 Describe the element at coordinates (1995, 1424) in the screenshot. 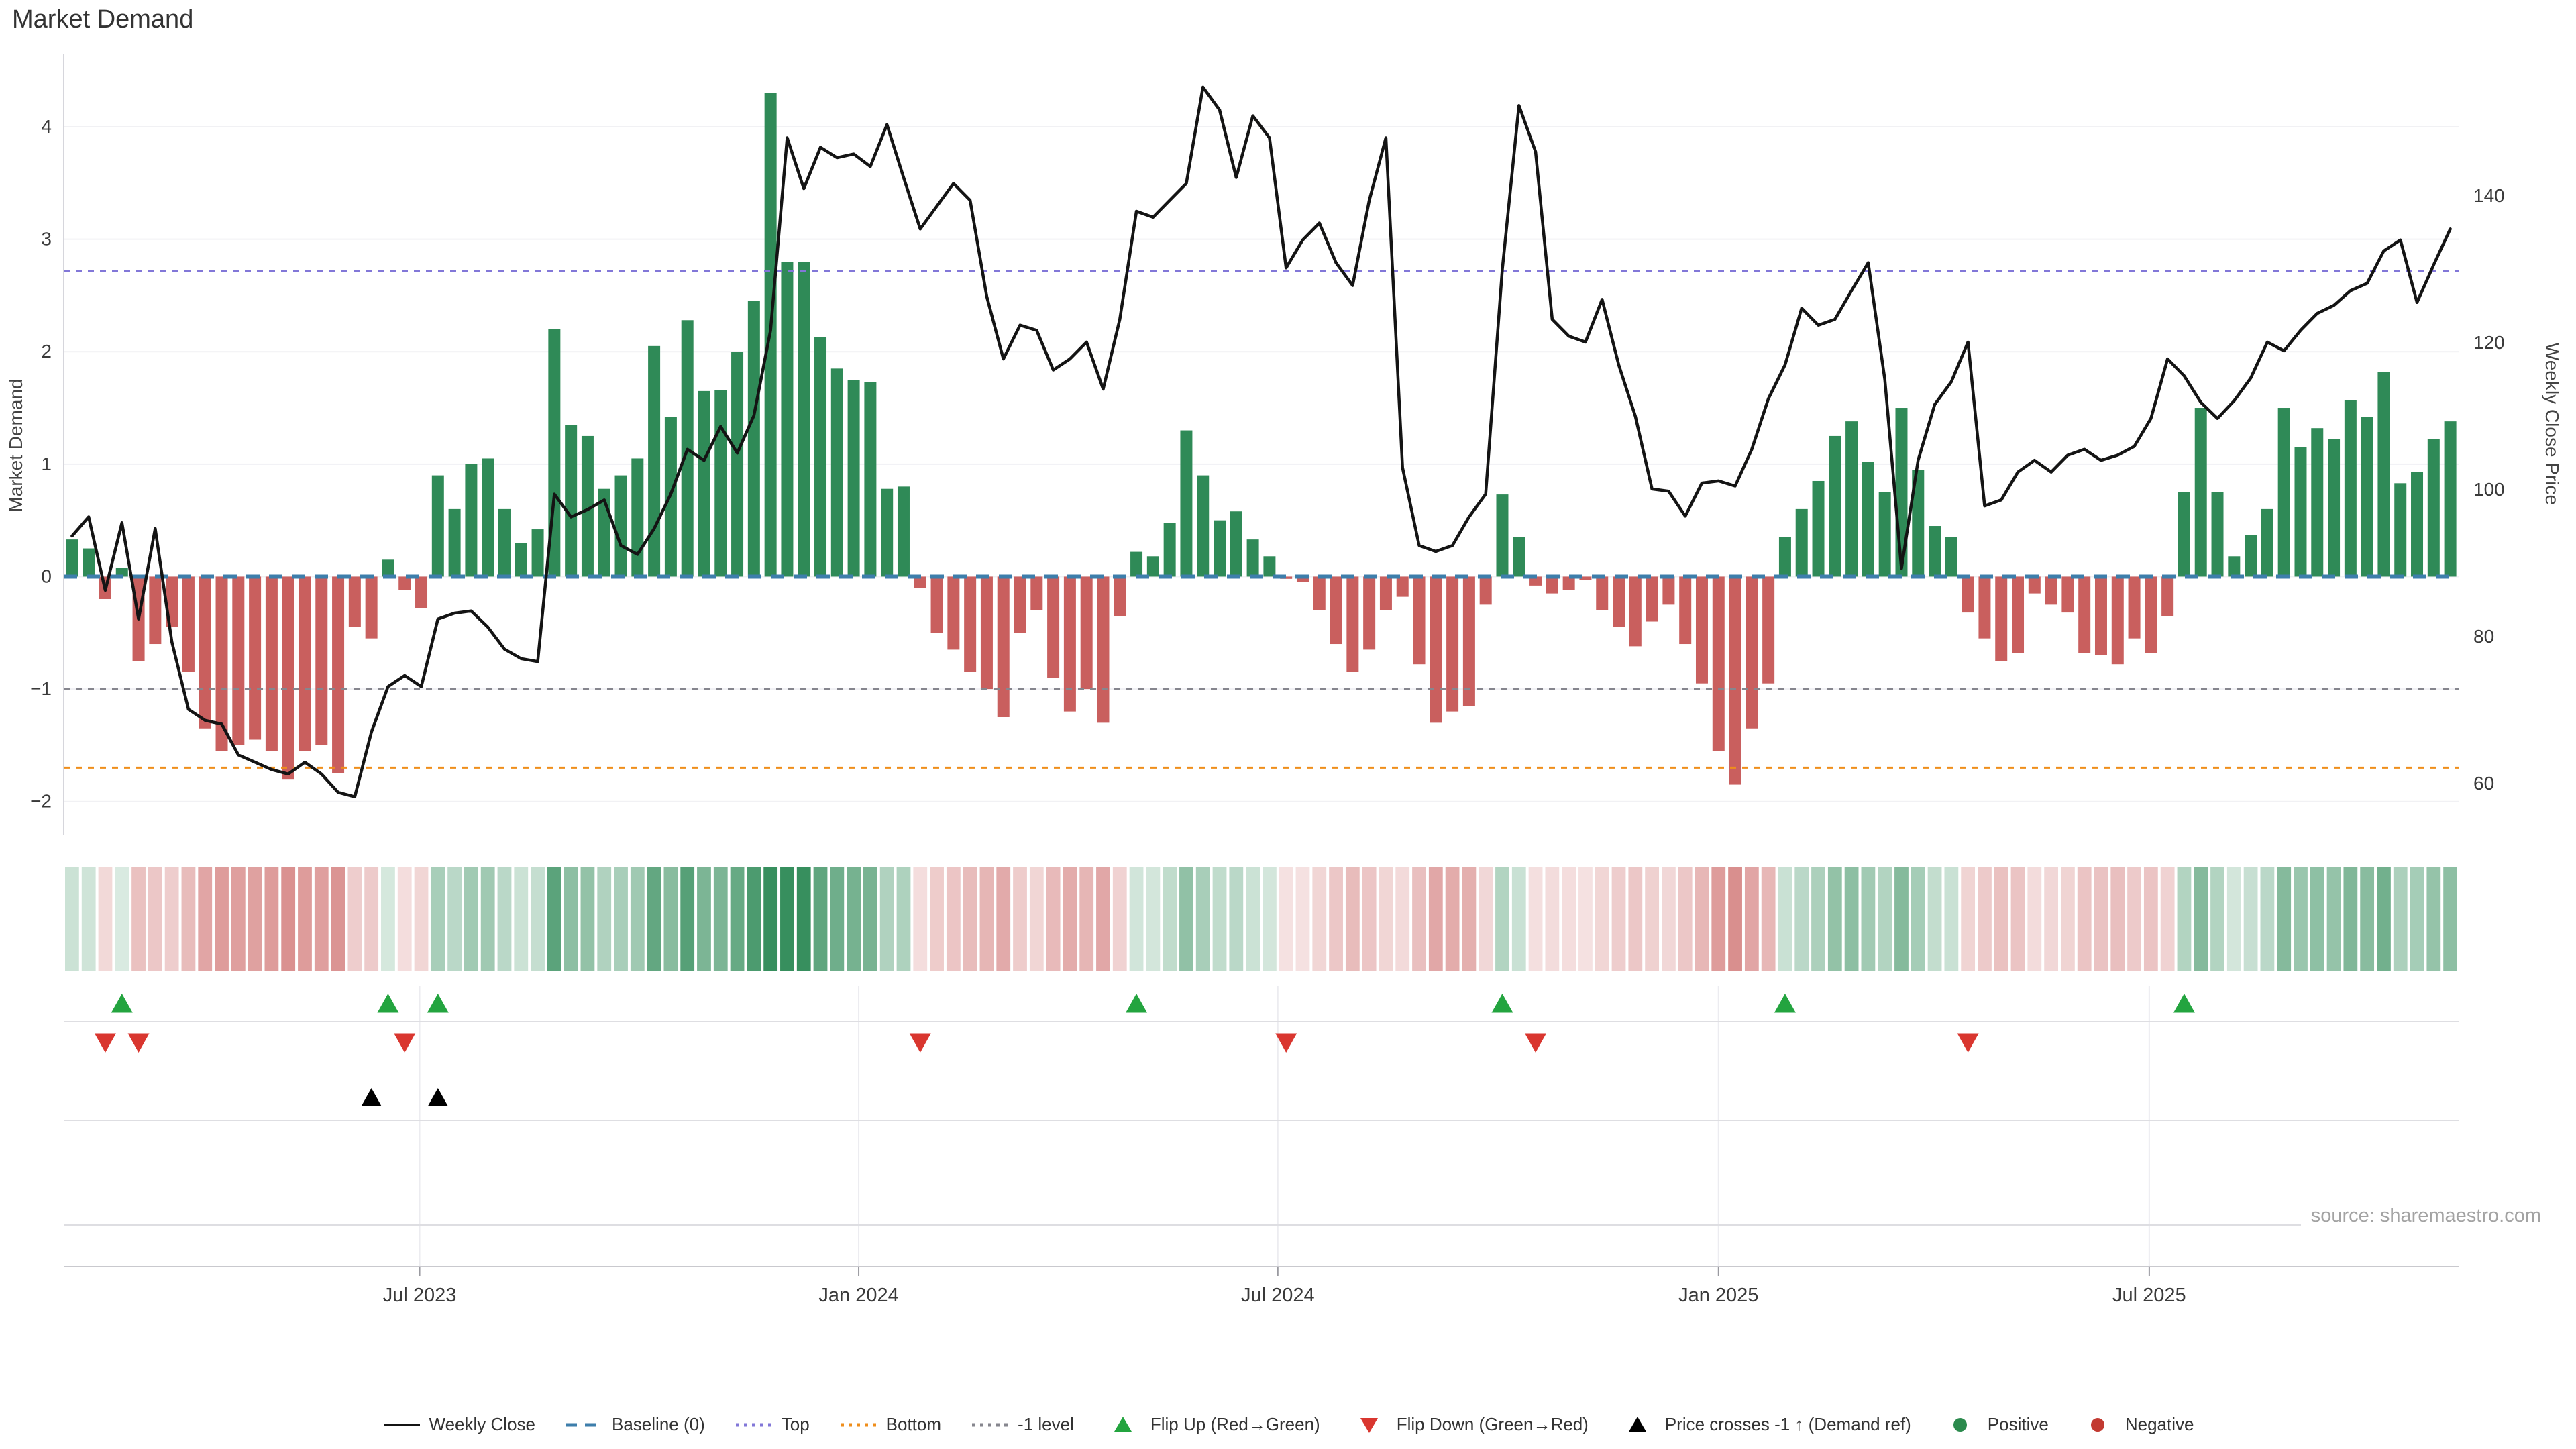

I see `legend-item-positive: Positive` at that location.